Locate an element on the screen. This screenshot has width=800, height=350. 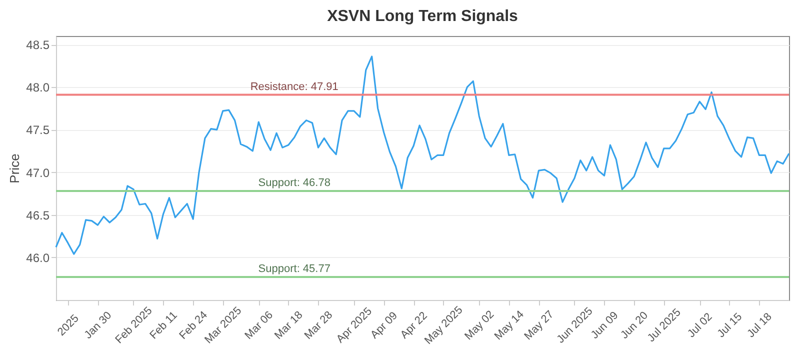
x-tick-label: Jul 15 is located at coordinates (730, 325).